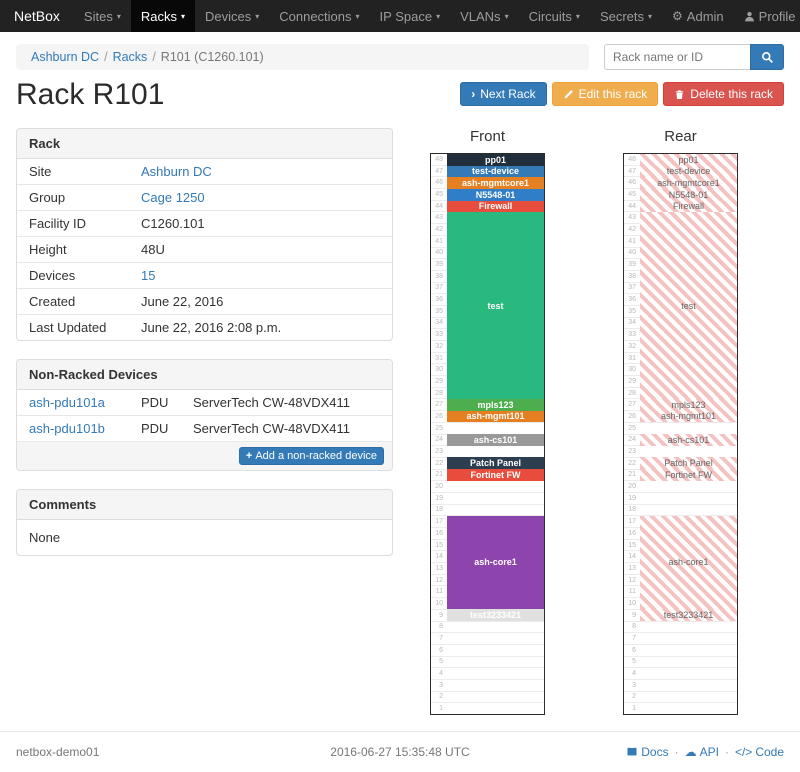 The width and height of the screenshot is (800, 772). What do you see at coordinates (767, 16) in the screenshot?
I see `nav-item-profile: Profile` at bounding box center [767, 16].